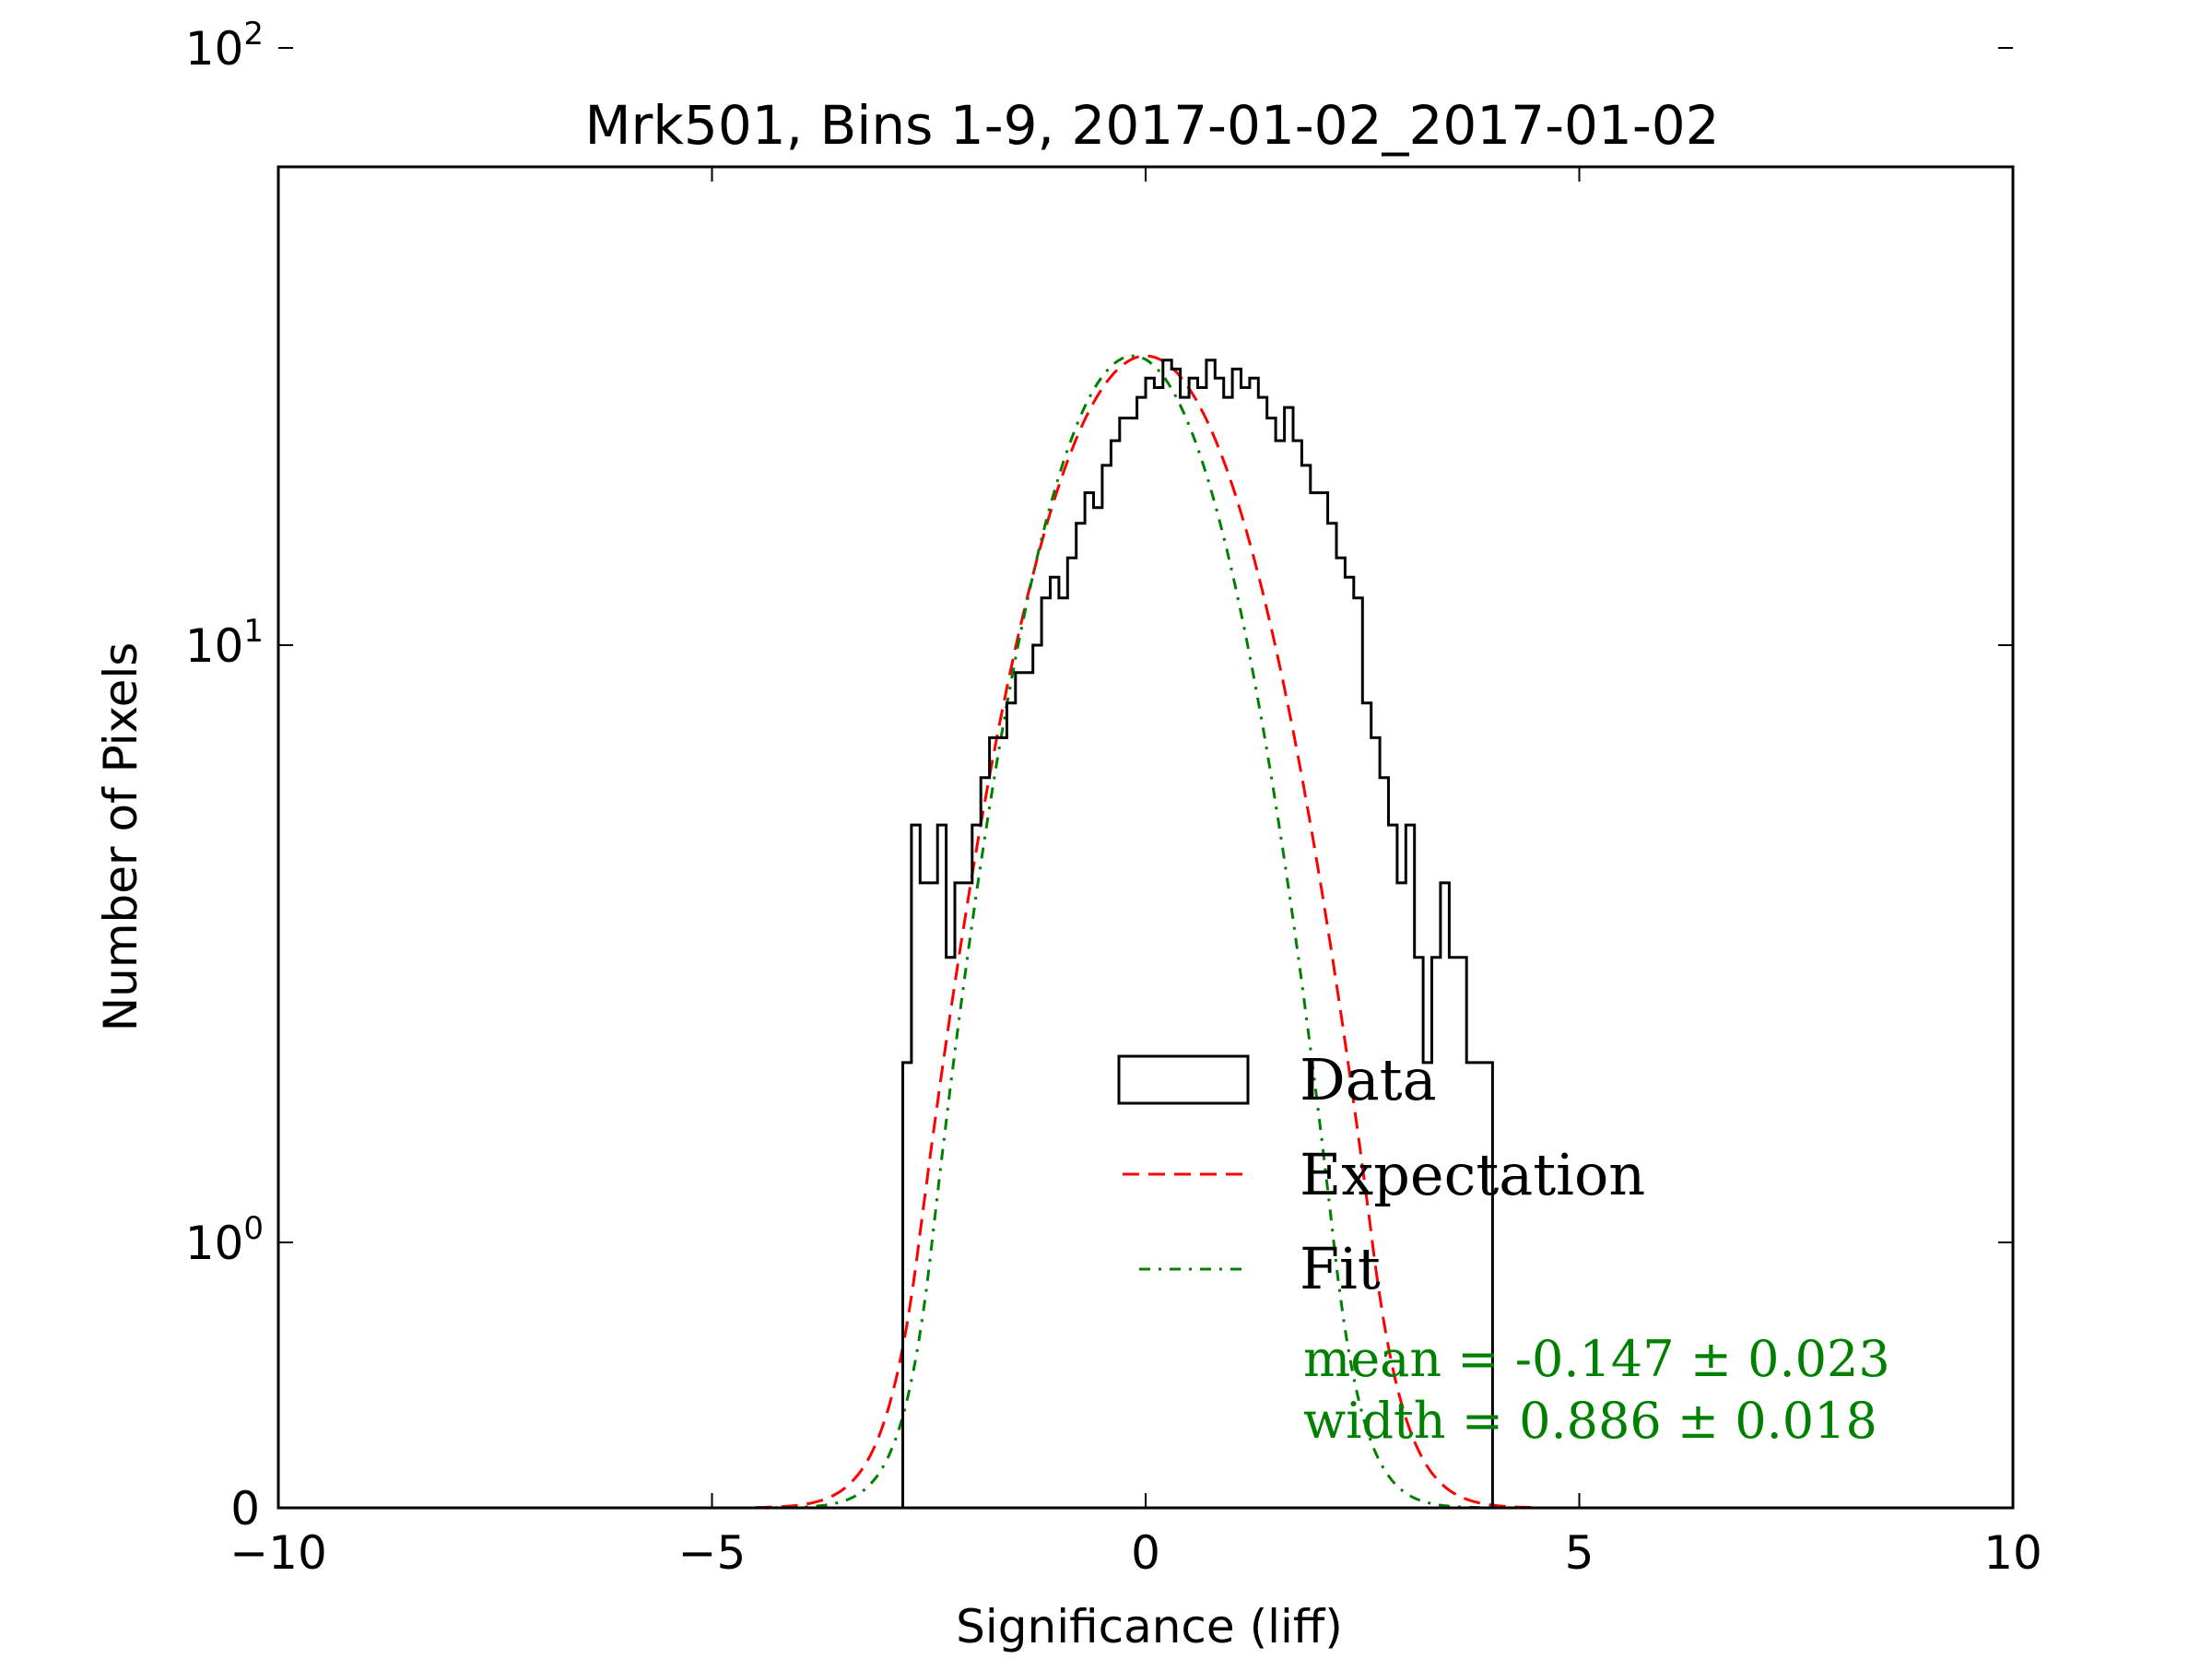  I want to click on legend-data-patch, so click(1183, 1079).